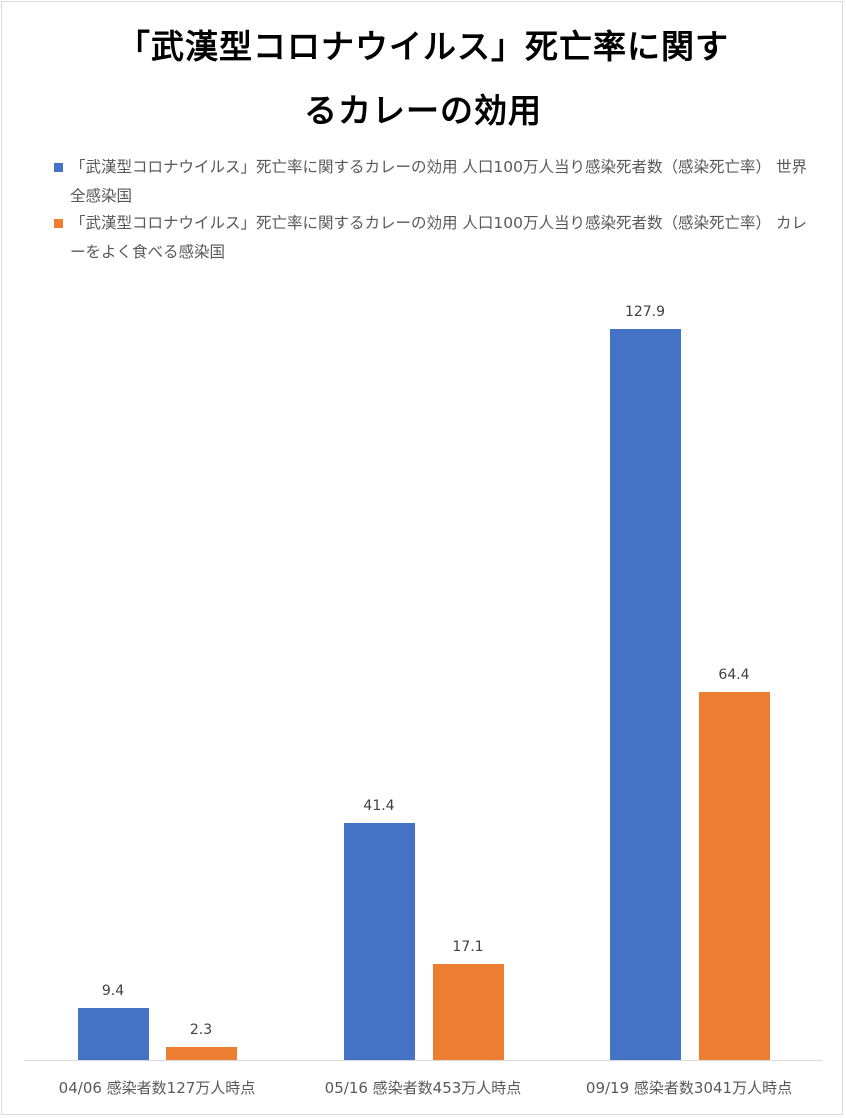 The image size is (846, 1118). Describe the element at coordinates (58, 223) in the screenshot. I see `legend-swatch-orange-icon` at that location.